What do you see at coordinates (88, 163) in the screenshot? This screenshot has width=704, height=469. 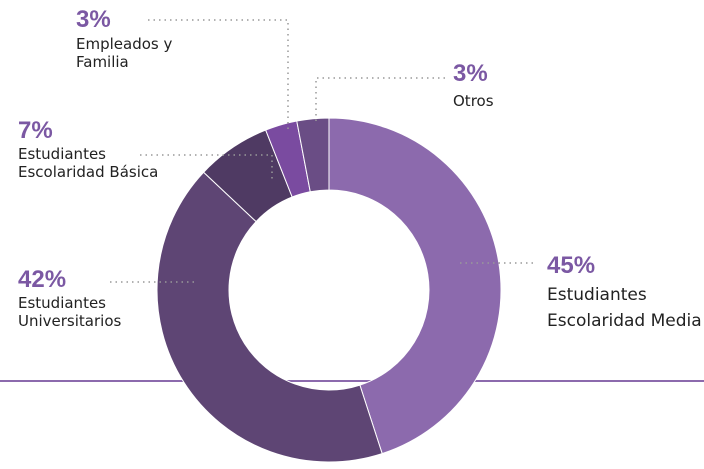 I see `category-label: Estudiantes Escolaridad Básica` at bounding box center [88, 163].